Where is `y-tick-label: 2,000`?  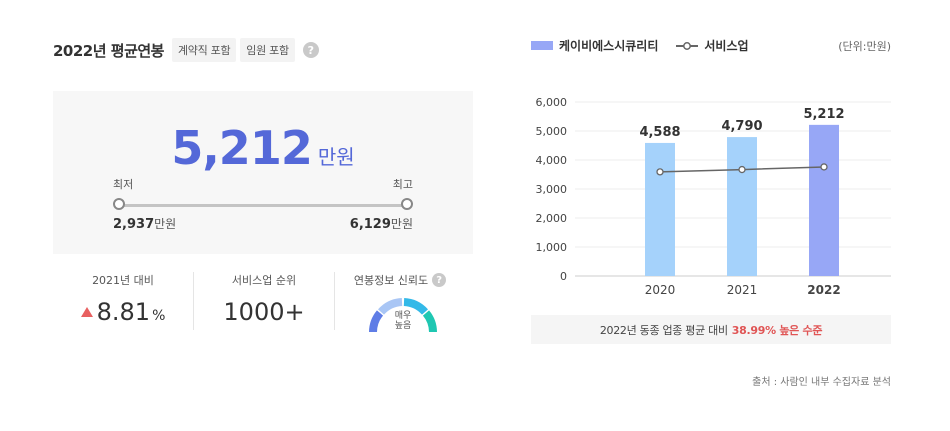
y-tick-label: 2,000 is located at coordinates (552, 218).